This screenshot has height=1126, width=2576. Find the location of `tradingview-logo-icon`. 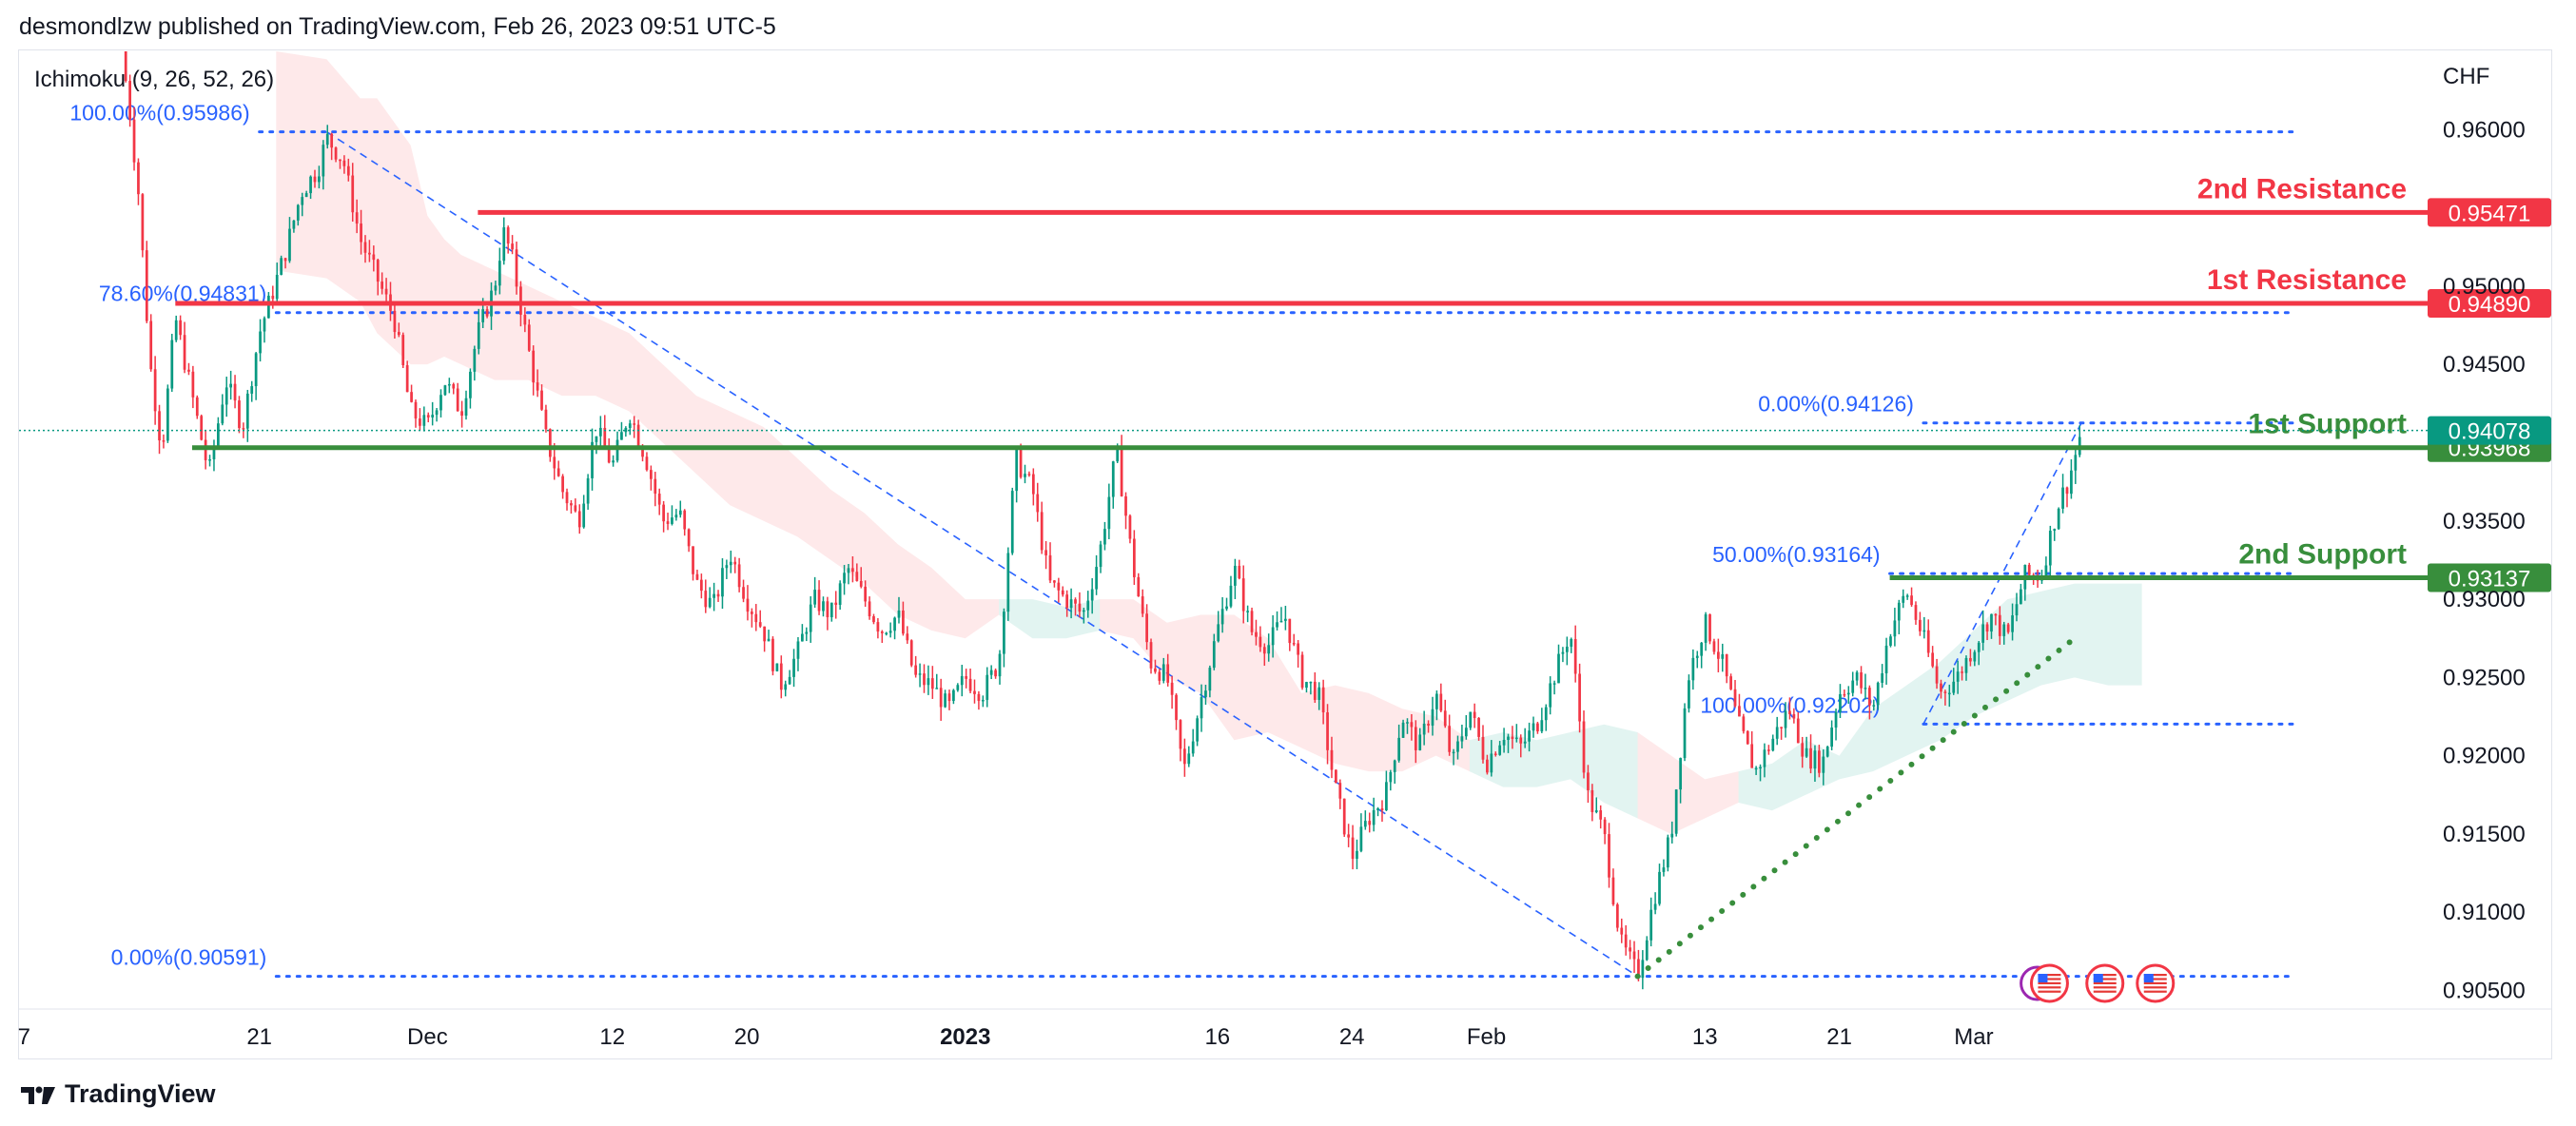

tradingview-logo-icon is located at coordinates (38, 1095).